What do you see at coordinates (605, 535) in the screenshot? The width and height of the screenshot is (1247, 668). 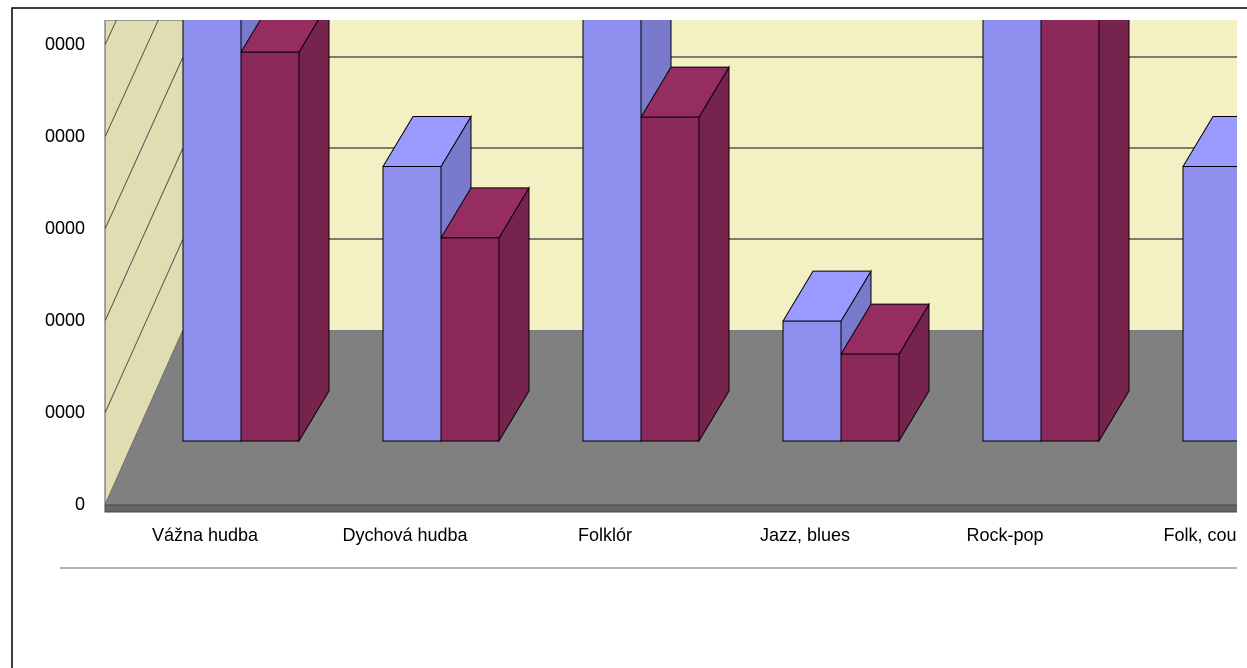 I see `x-tick-label: Folklór` at bounding box center [605, 535].